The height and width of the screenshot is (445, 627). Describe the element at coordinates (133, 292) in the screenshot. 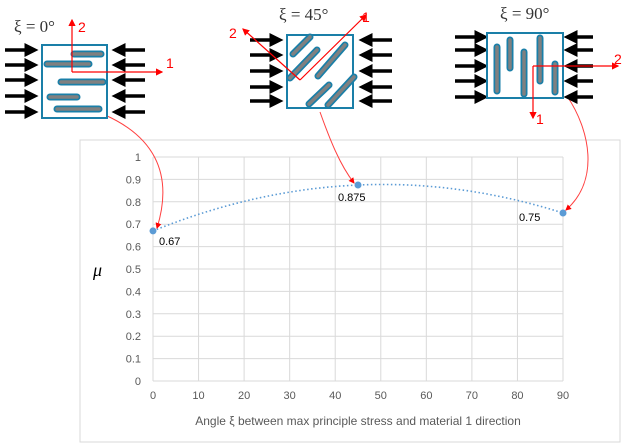

I see `y-tick-label: 0.4` at that location.